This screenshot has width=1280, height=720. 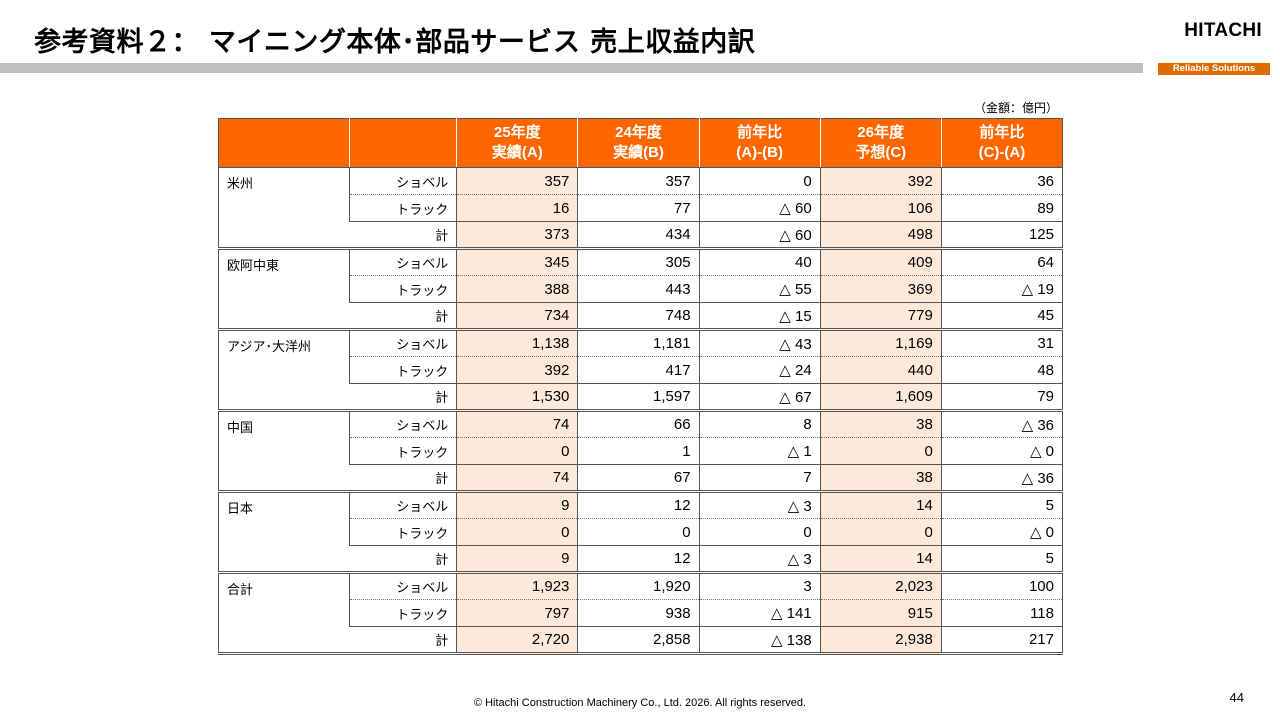 I want to click on value-cell: 345, so click(x=517, y=262).